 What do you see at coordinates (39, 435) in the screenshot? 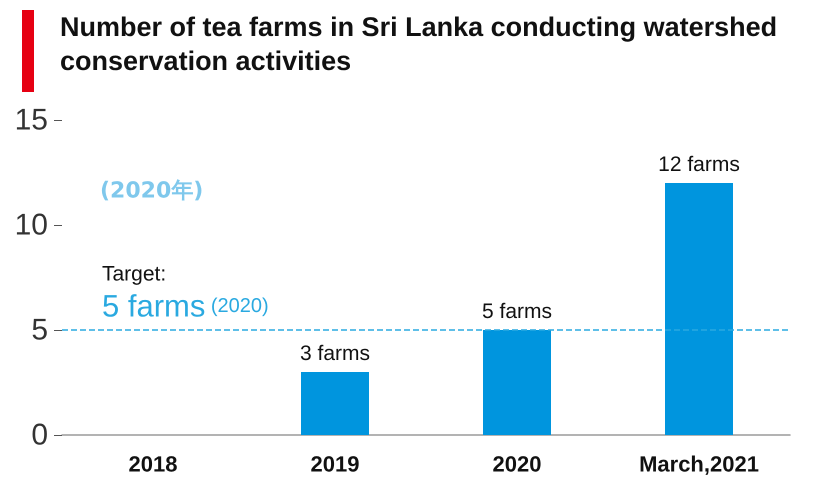
I see `y-tick-label: 0` at bounding box center [39, 435].